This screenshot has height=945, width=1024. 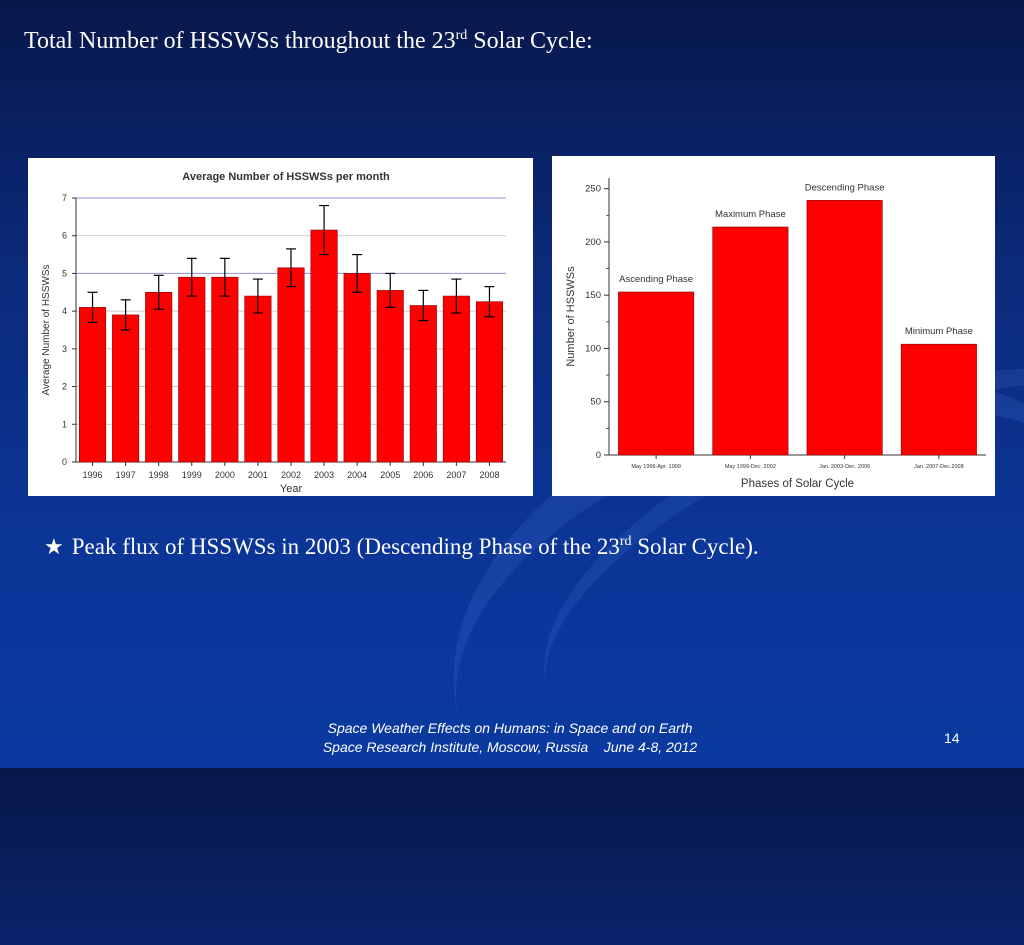 I want to click on y-tick-label: 3, so click(x=64, y=349).